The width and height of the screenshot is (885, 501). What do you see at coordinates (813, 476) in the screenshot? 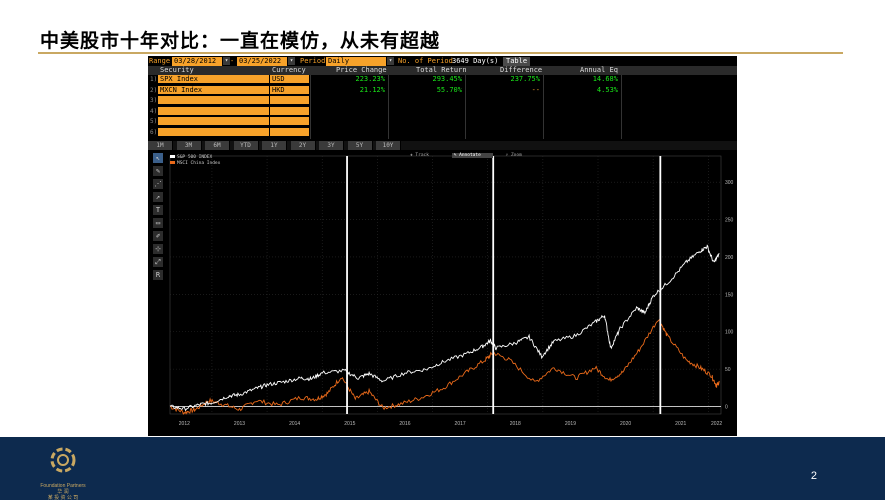
I see `page-number: 2` at bounding box center [813, 476].